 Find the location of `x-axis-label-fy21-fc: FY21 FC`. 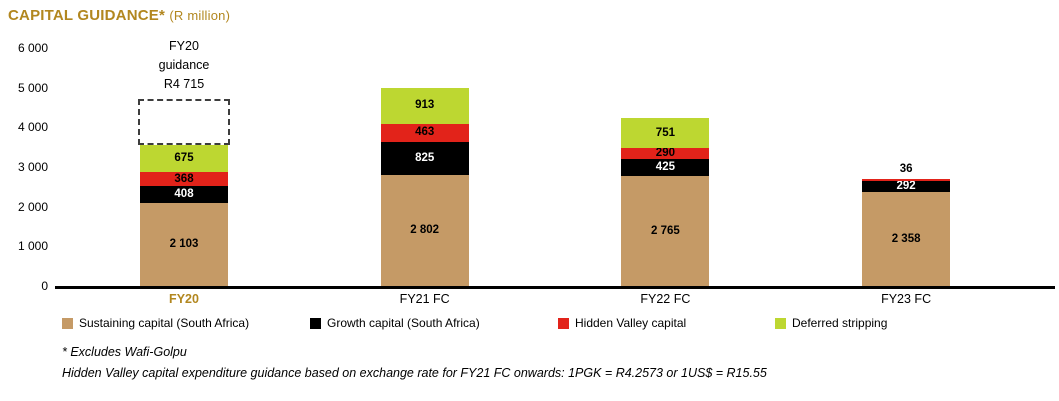

x-axis-label-fy21-fc: FY21 FC is located at coordinates (424, 299).